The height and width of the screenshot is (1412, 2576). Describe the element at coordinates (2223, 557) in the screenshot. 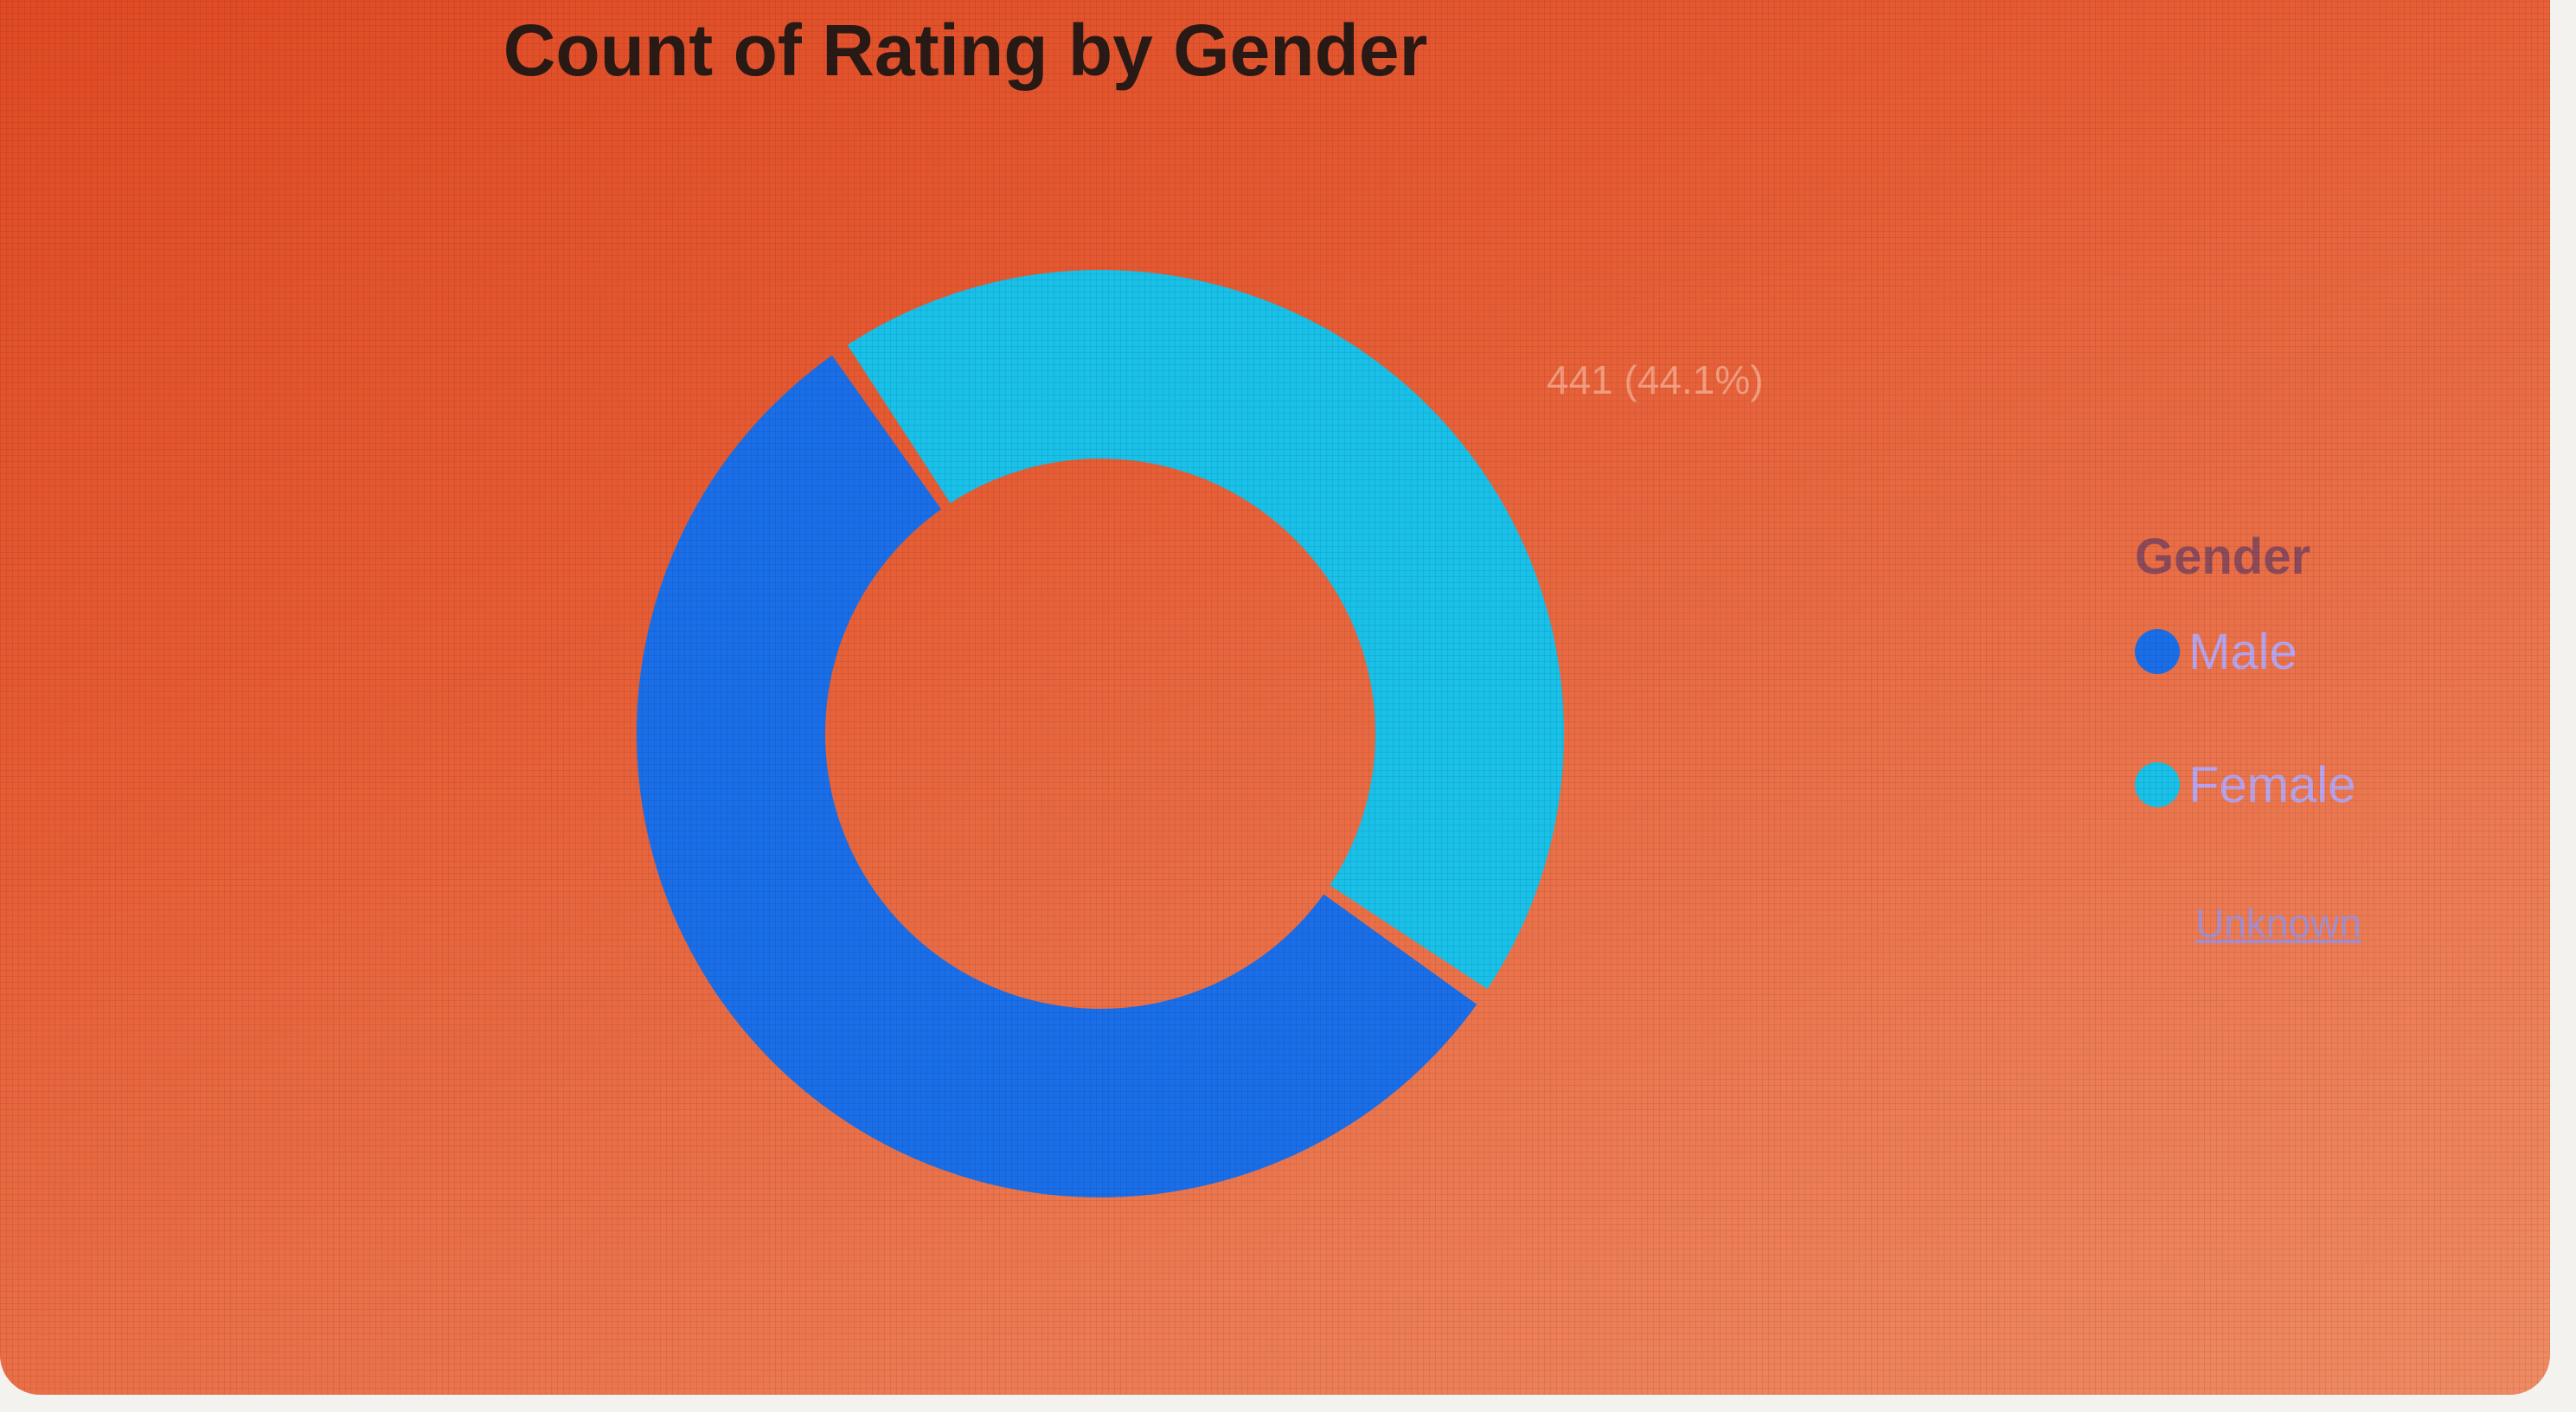

I see `legend-title: Gender` at that location.